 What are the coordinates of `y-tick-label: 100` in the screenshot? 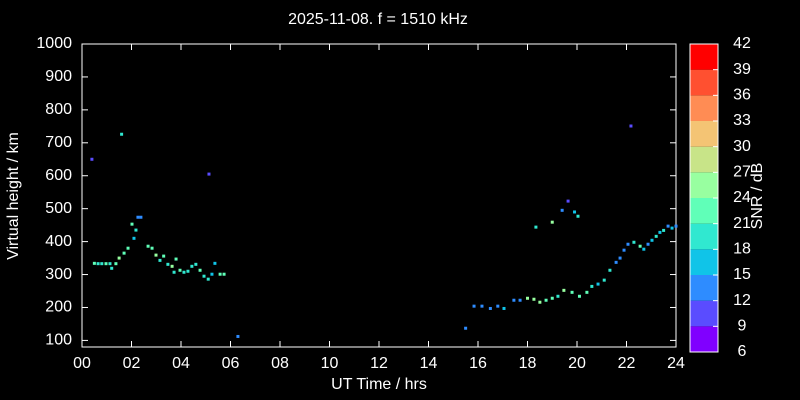 It's located at (58, 340).